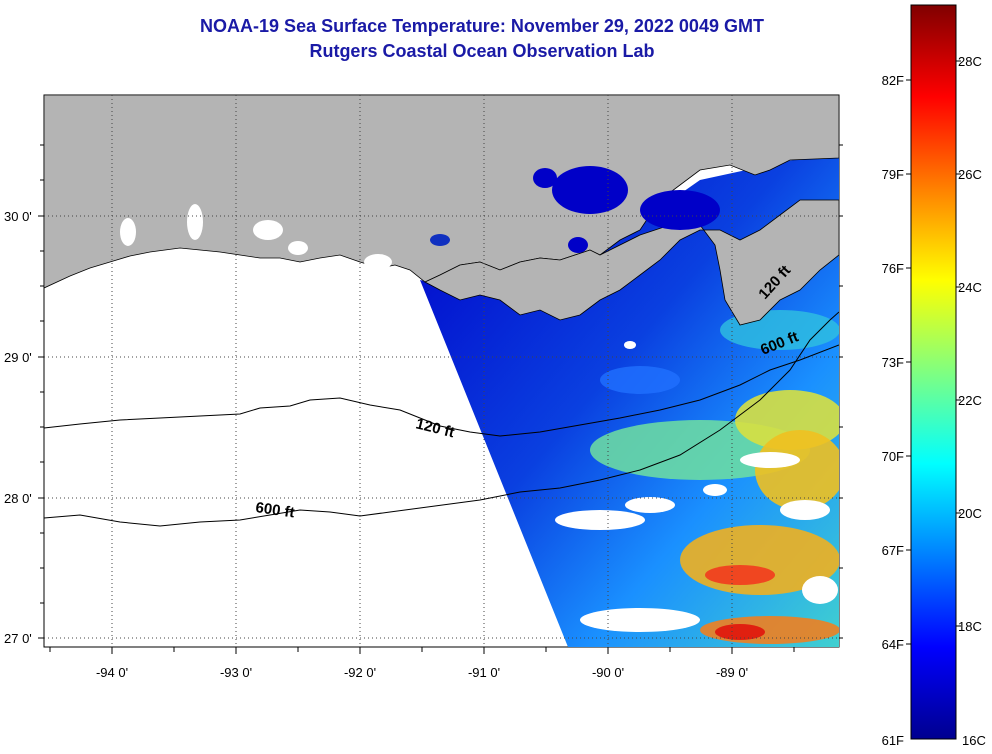  Describe the element at coordinates (893, 740) in the screenshot. I see `cb-f-61: 61F` at that location.